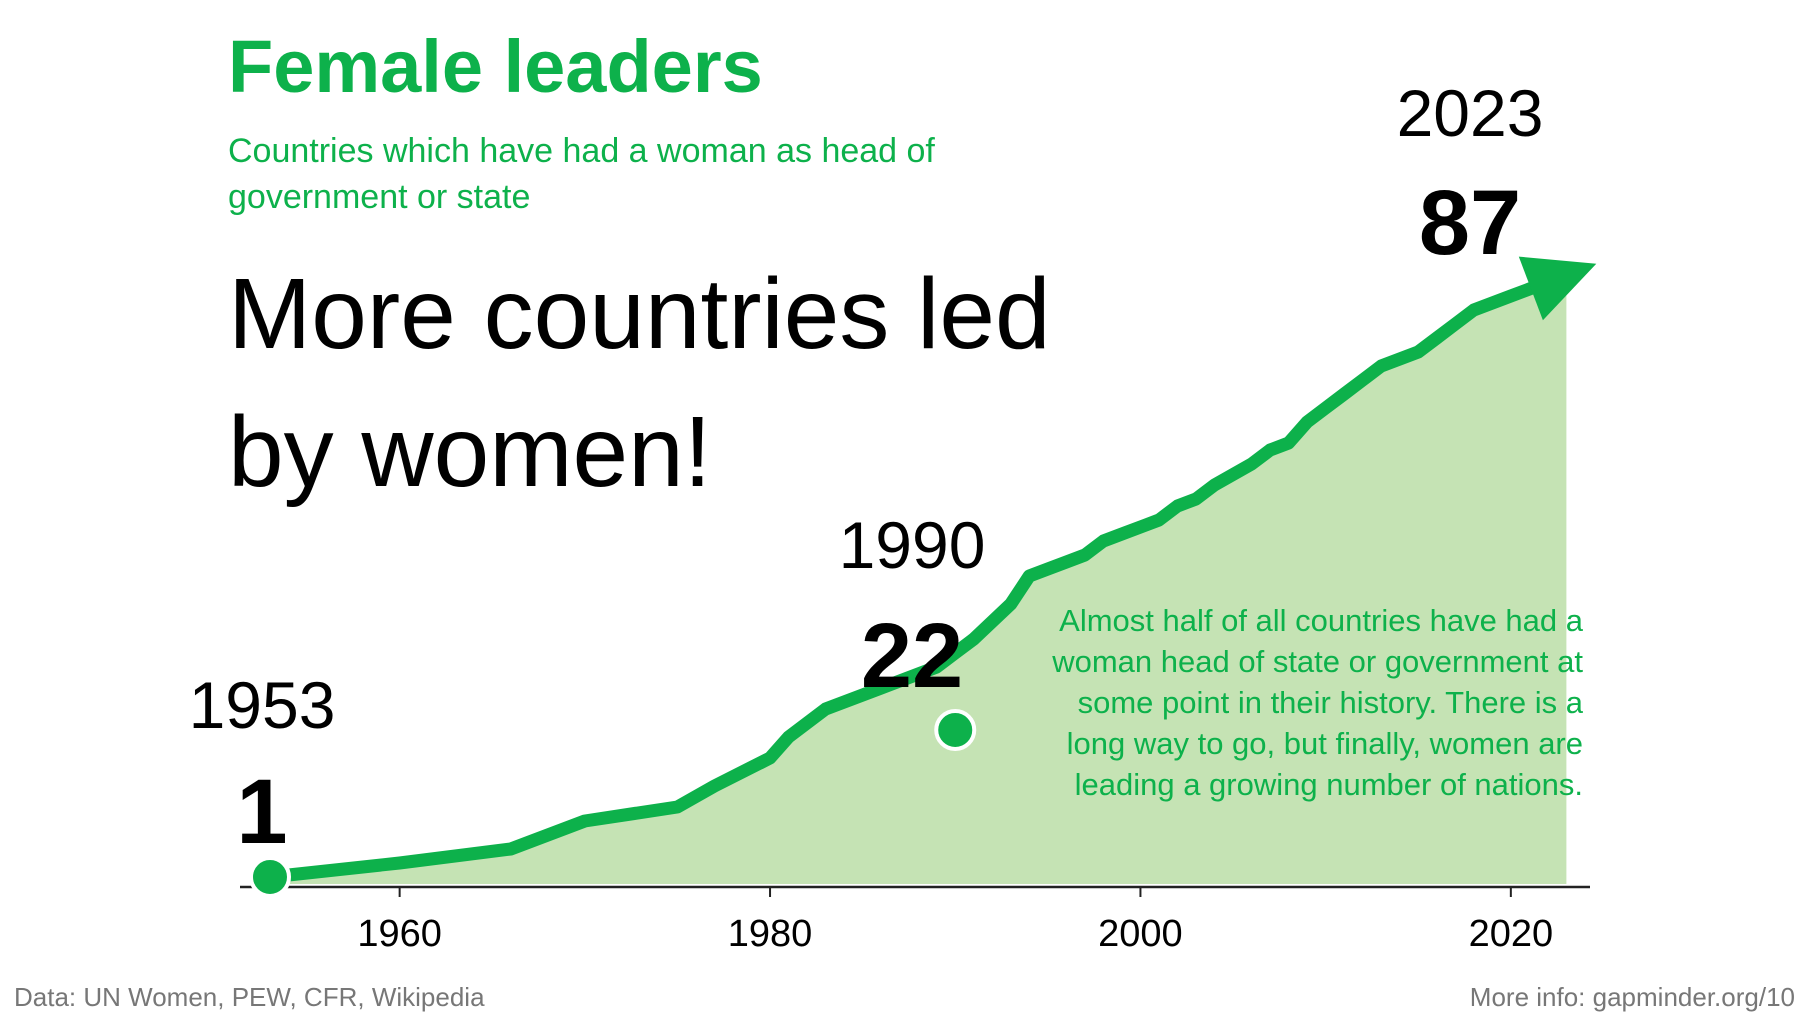 This screenshot has width=1813, height=1020. What do you see at coordinates (912, 545) in the screenshot?
I see `annotation-year-1990: 1990` at bounding box center [912, 545].